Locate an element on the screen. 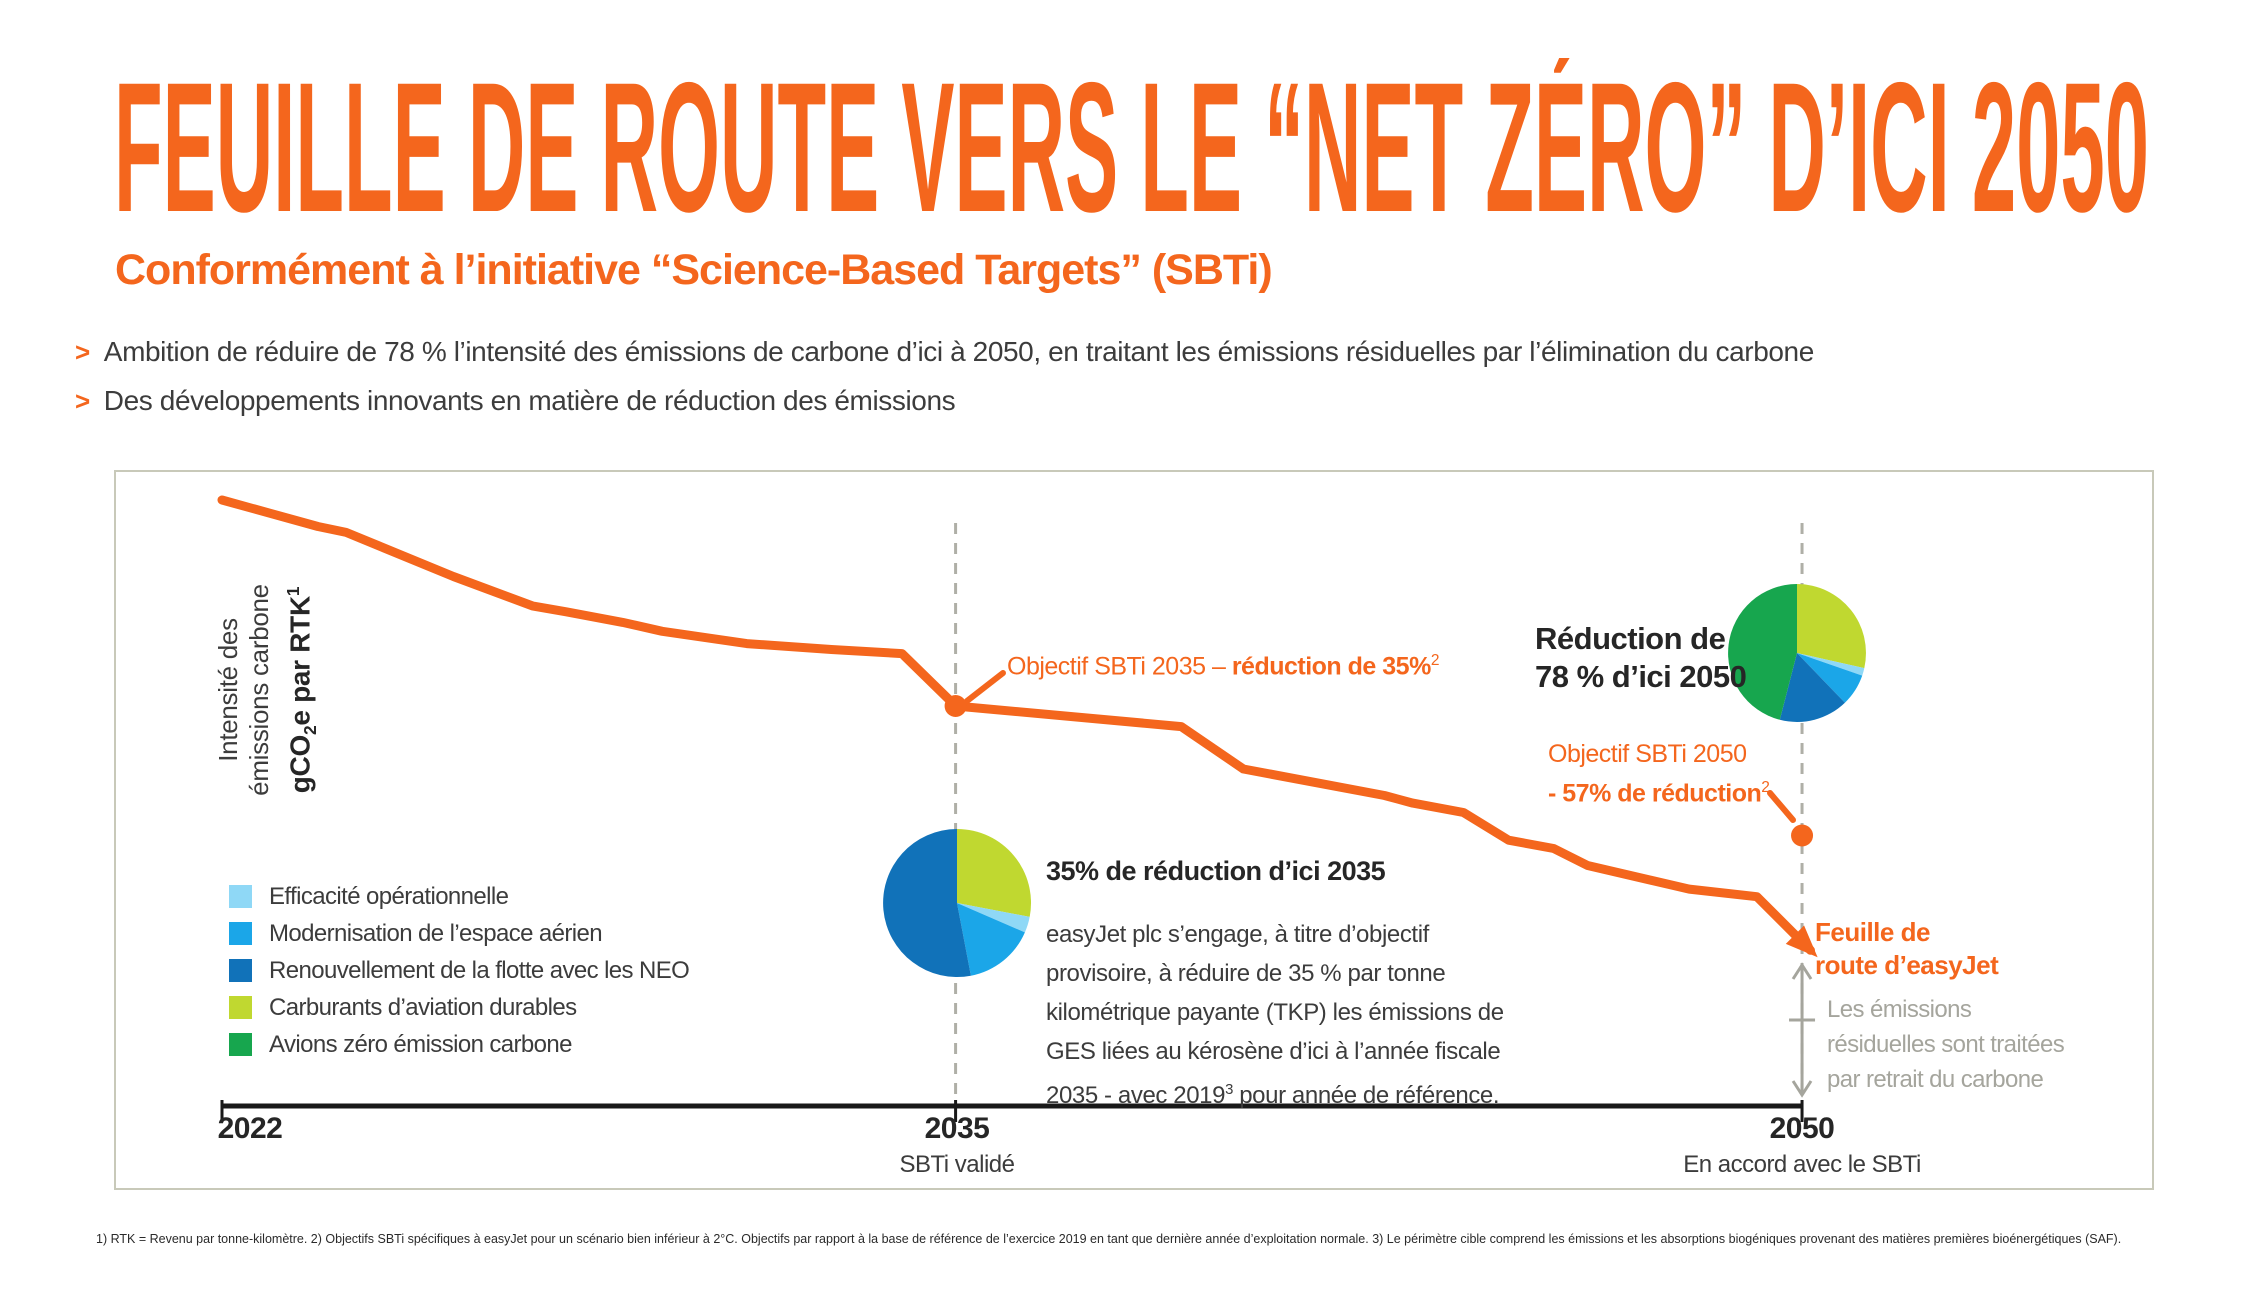  y-axis-line2: émissions carbone is located at coordinates (259, 690).